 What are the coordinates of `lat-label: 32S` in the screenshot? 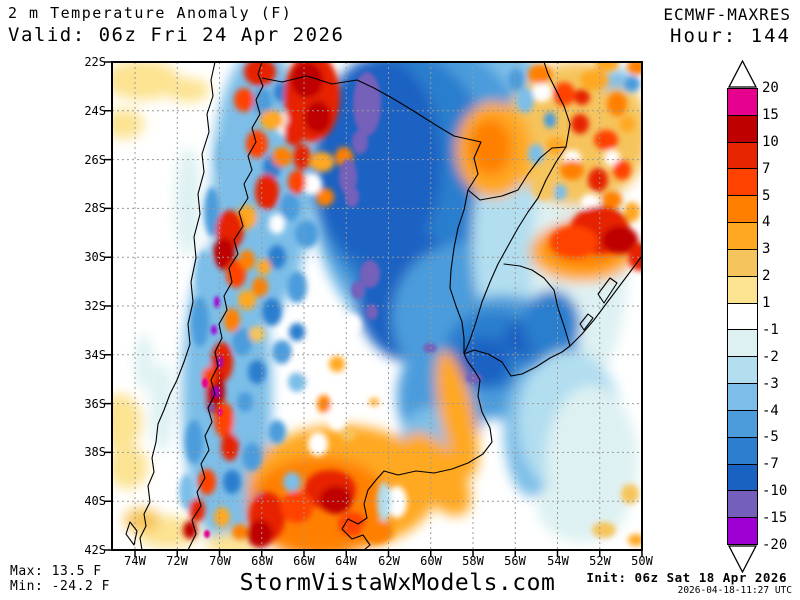 It's located at (95, 306).